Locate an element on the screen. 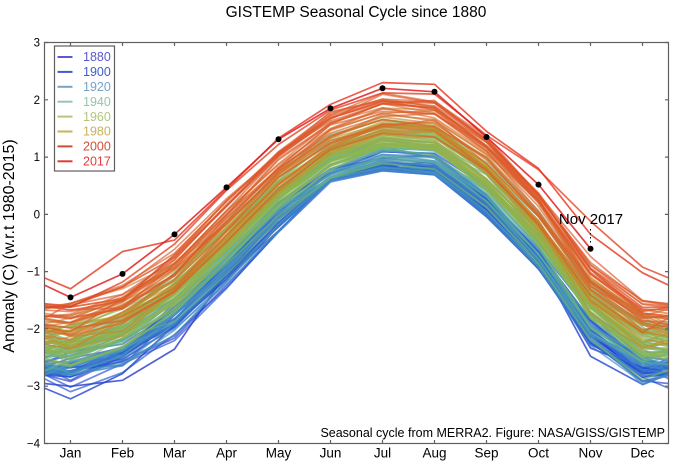 The width and height of the screenshot is (678, 475). svg-text: 1940 is located at coordinates (97, 102).